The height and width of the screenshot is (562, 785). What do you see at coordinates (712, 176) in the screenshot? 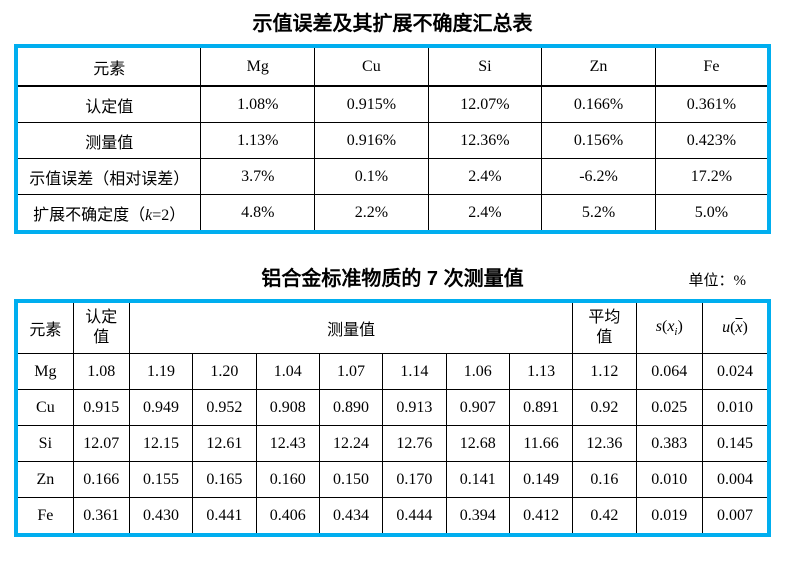
I see `t1-value-cell: 17.2%` at bounding box center [712, 176].